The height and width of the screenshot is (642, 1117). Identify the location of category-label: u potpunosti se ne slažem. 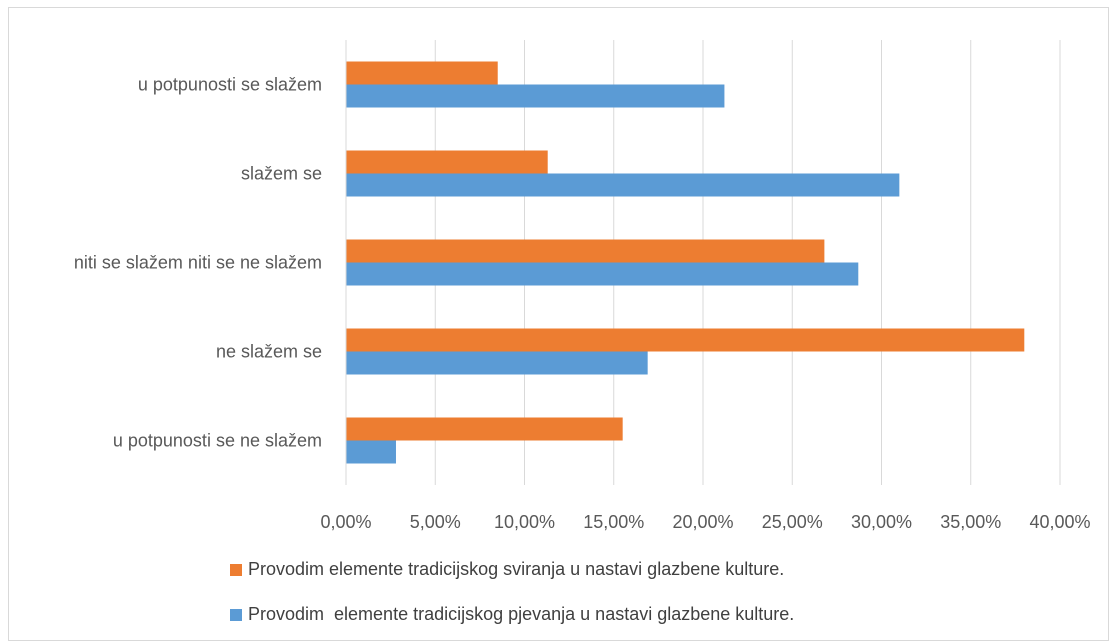
(217, 441).